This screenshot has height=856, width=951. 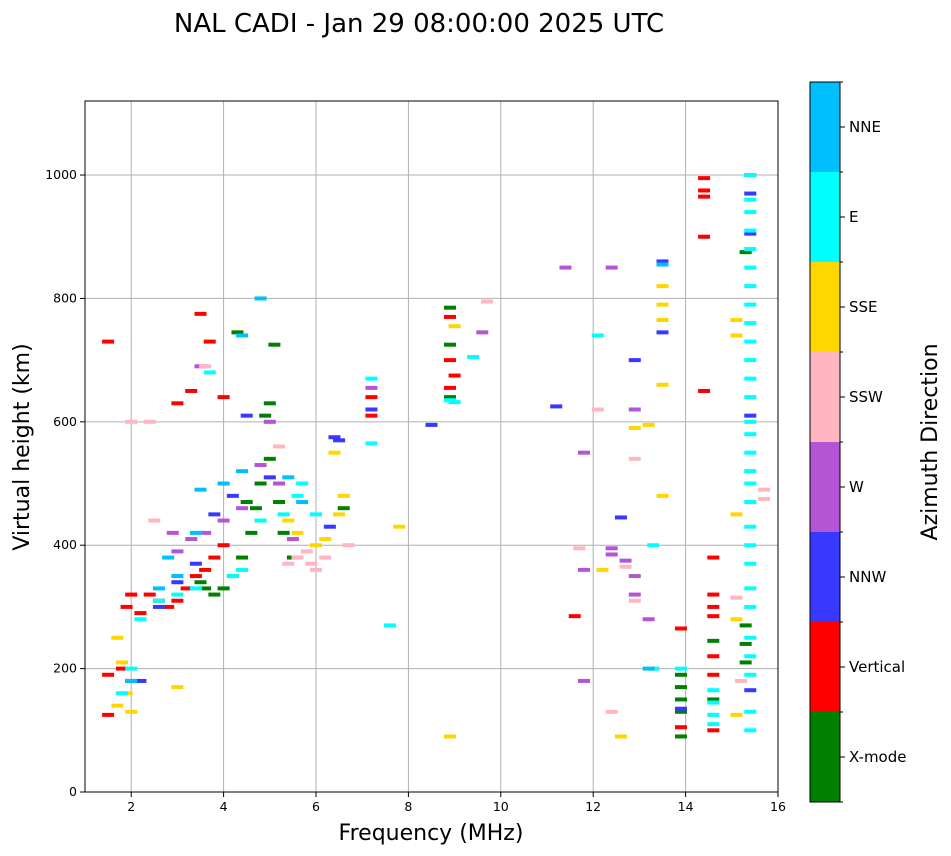 What do you see at coordinates (853, 217) in the screenshot?
I see `colorbar-label: E` at bounding box center [853, 217].